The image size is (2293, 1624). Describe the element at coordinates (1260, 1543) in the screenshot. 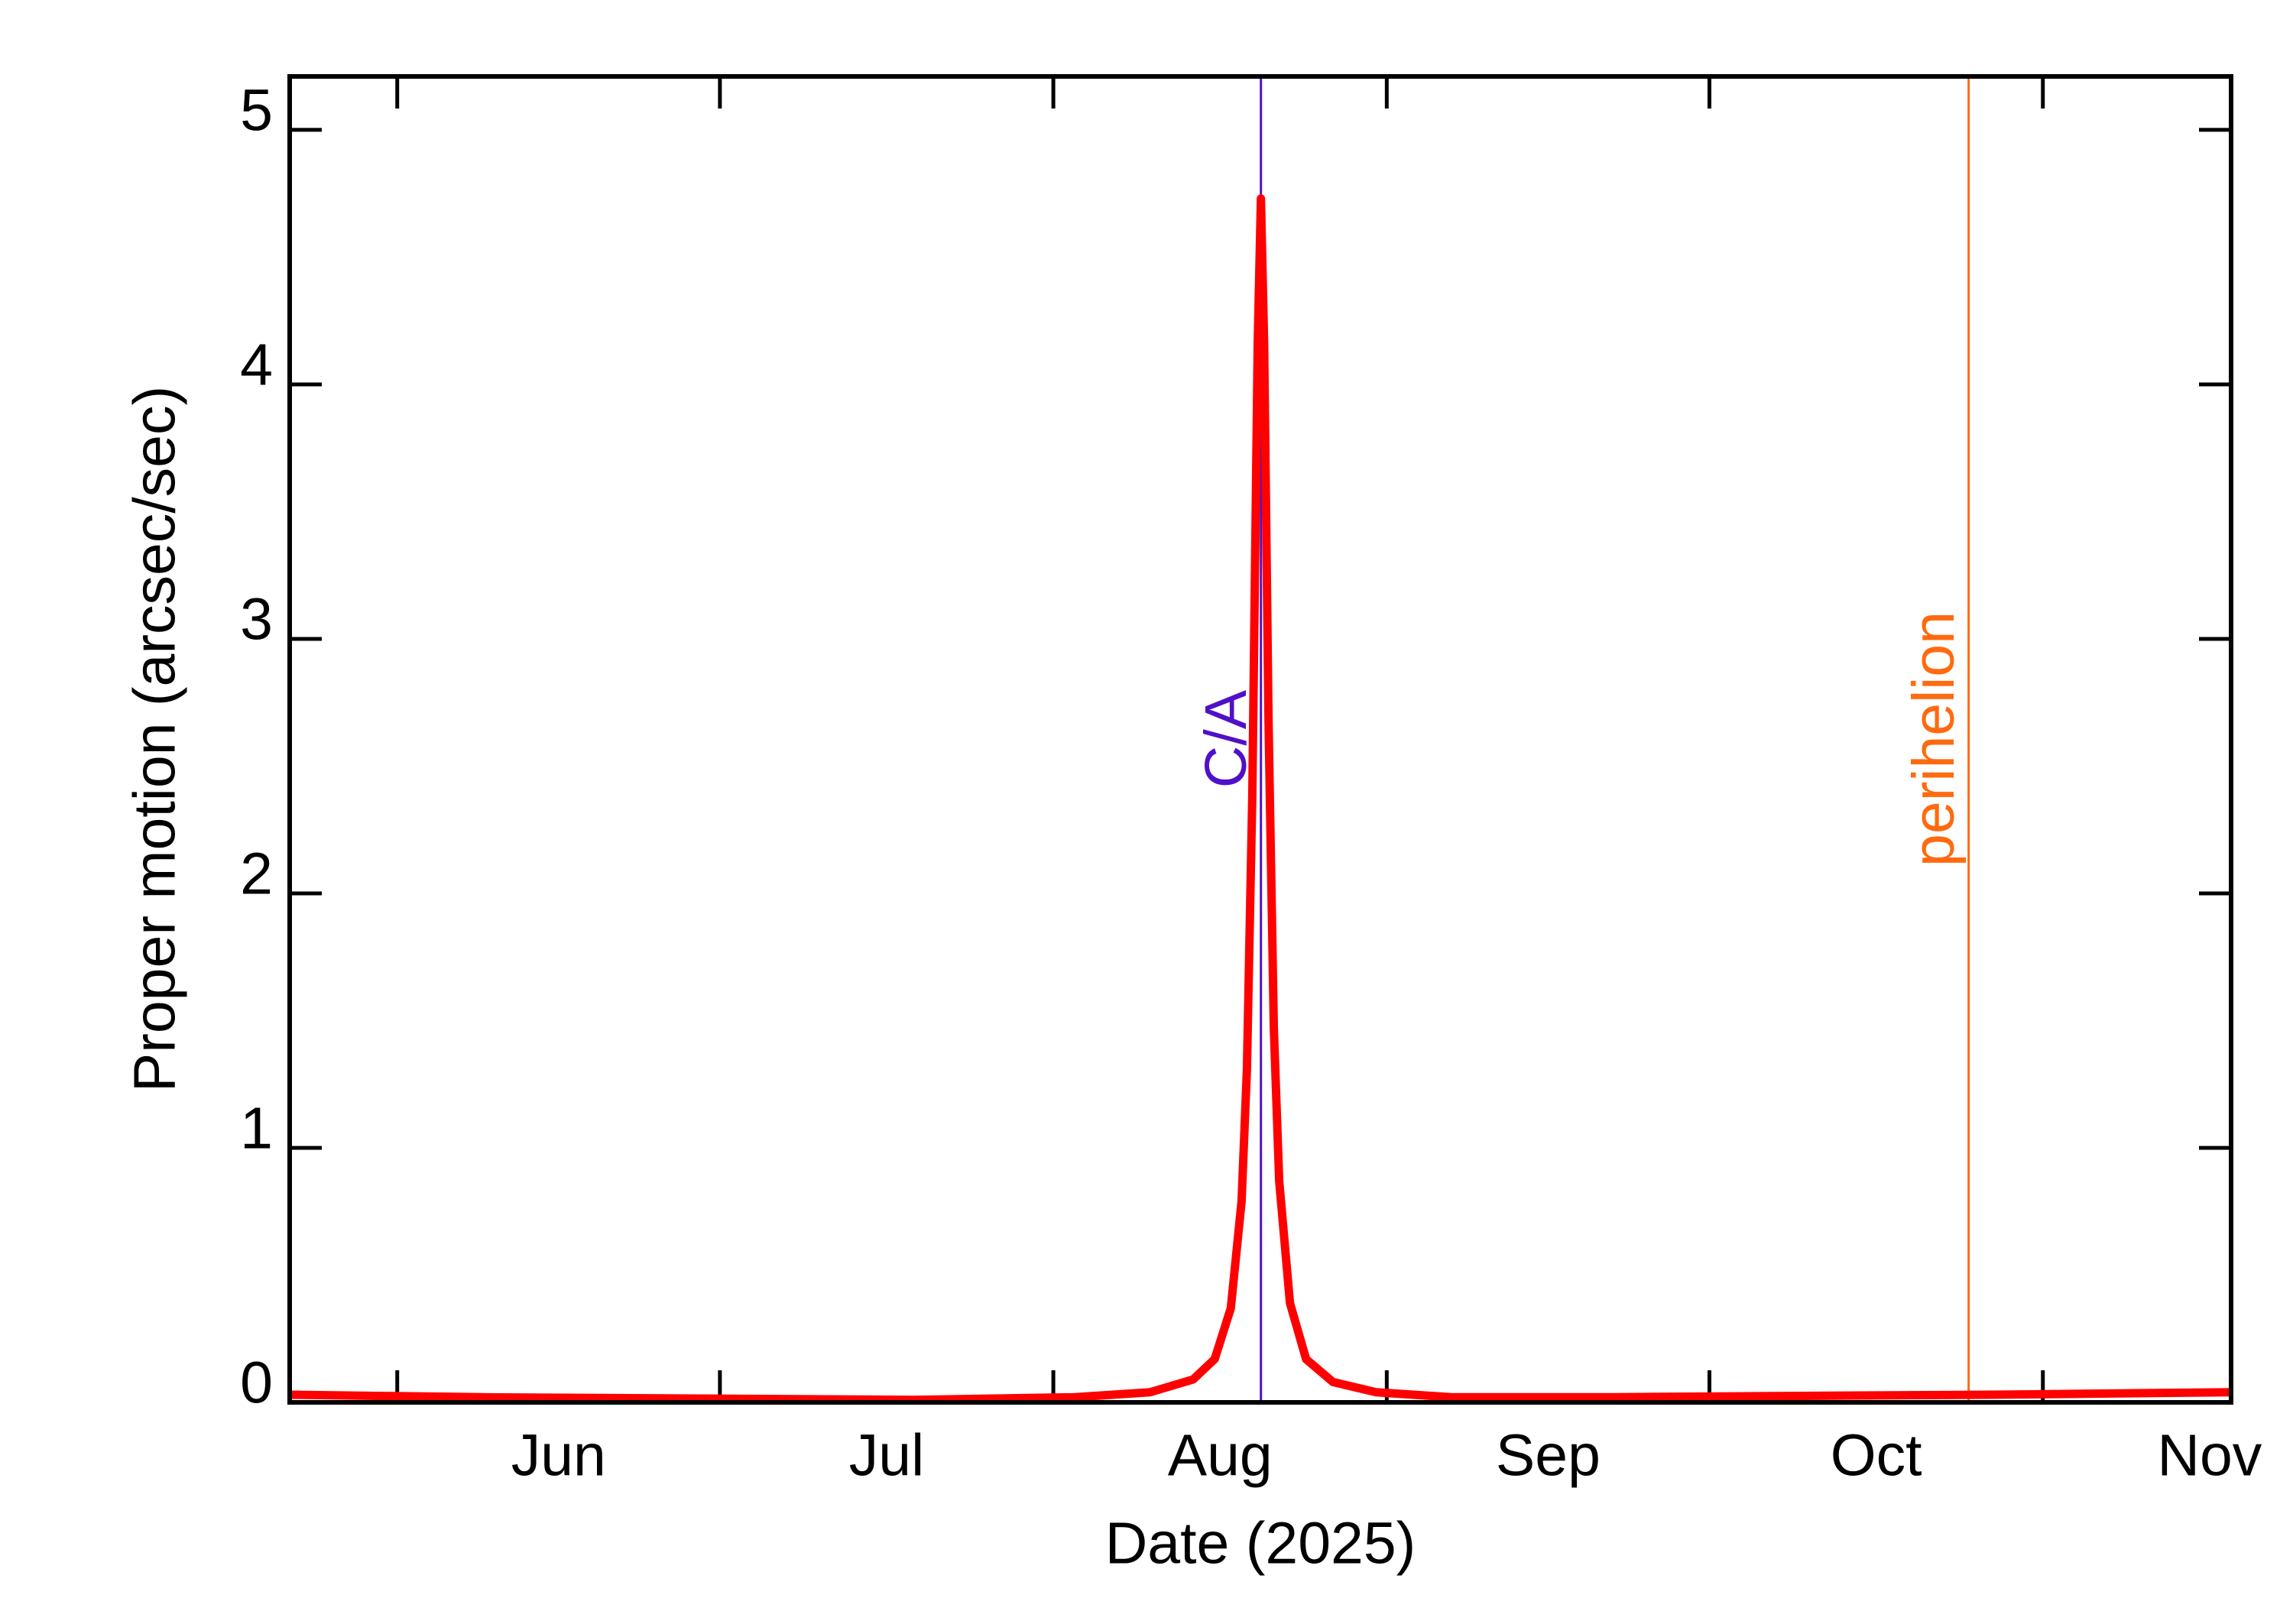

I see `x-axis-title: Date (2025)` at that location.